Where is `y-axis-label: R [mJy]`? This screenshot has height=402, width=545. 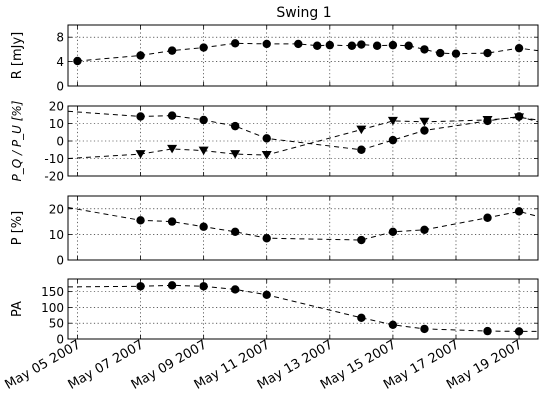 y-axis-label: R [mJy] is located at coordinates (17, 56).